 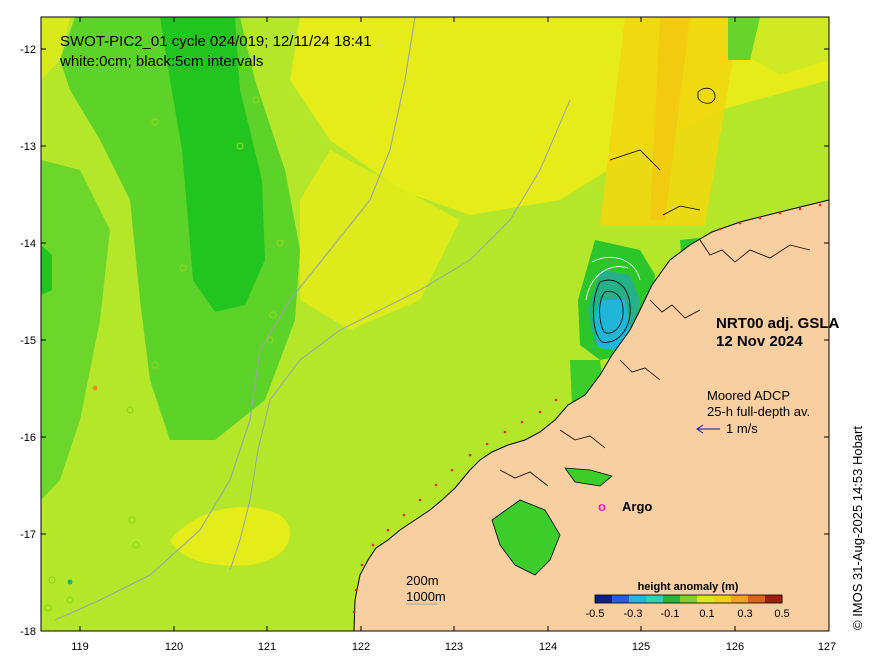 I want to click on x-tick-labels: 119 120 121 122 123 124 125 126 127, so click(x=453, y=647).